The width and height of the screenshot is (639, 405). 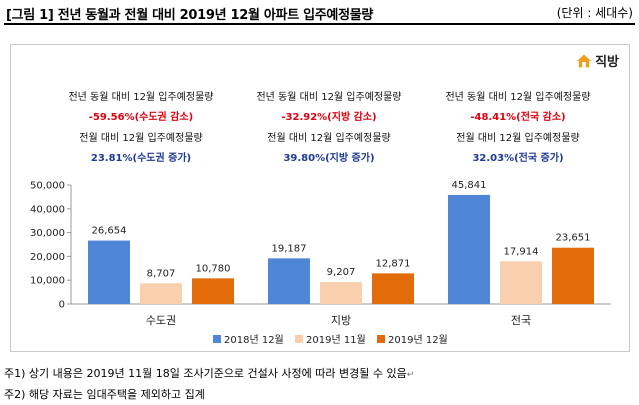 I want to click on brand-logo: 직방, so click(x=597, y=60).